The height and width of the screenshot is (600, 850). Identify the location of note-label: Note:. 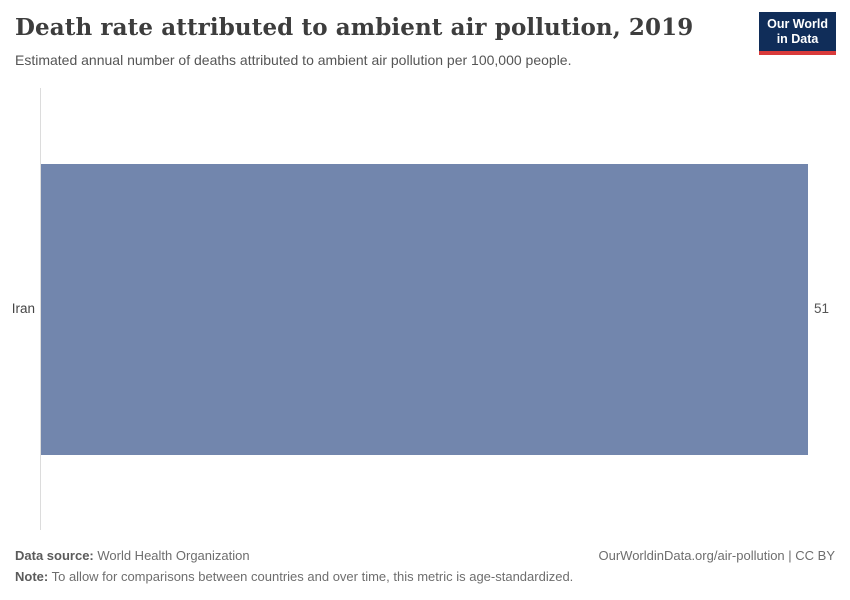
(32, 576).